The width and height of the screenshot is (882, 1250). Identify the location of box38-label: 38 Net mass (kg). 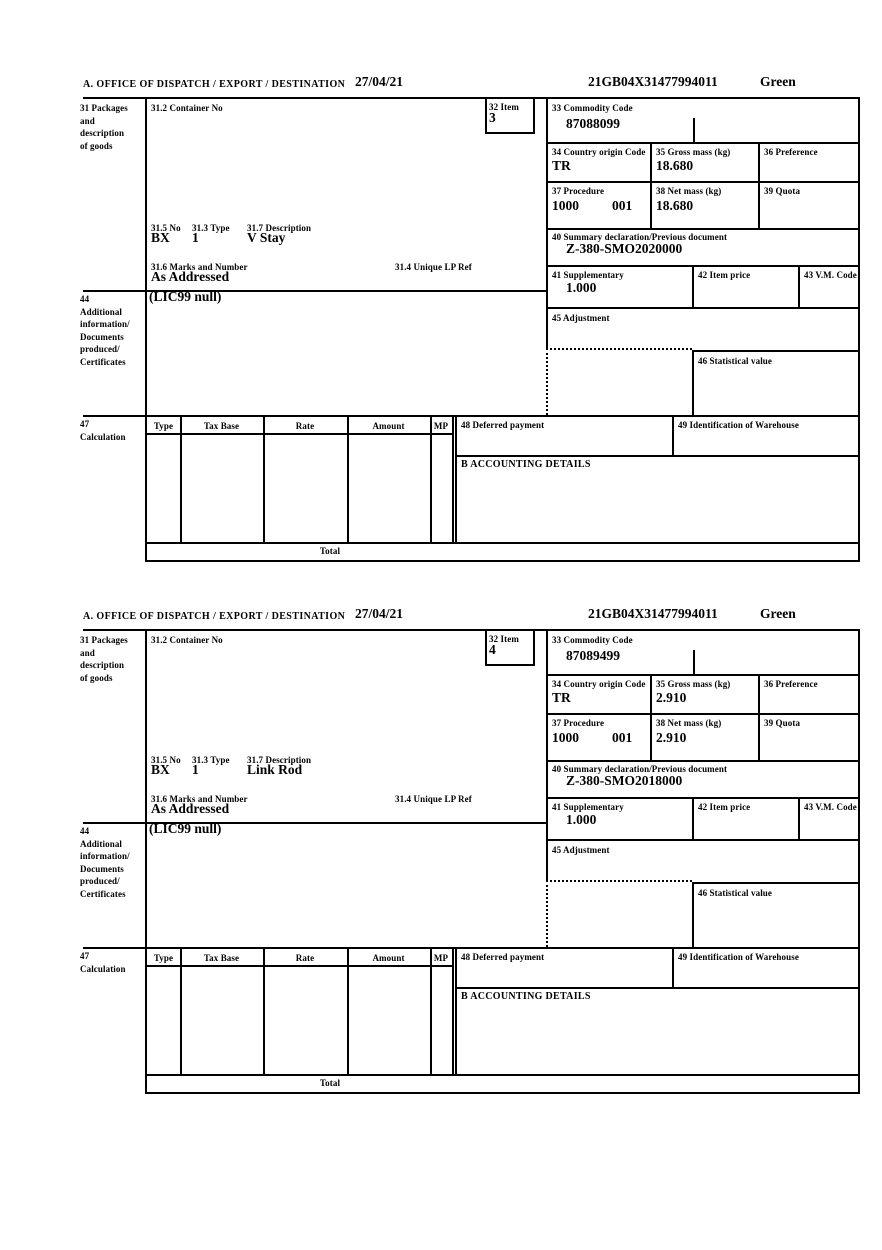
(689, 191).